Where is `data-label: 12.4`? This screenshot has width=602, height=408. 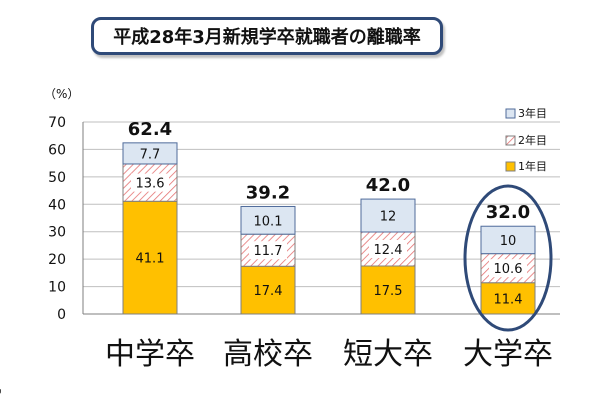 data-label: 12.4 is located at coordinates (388, 250).